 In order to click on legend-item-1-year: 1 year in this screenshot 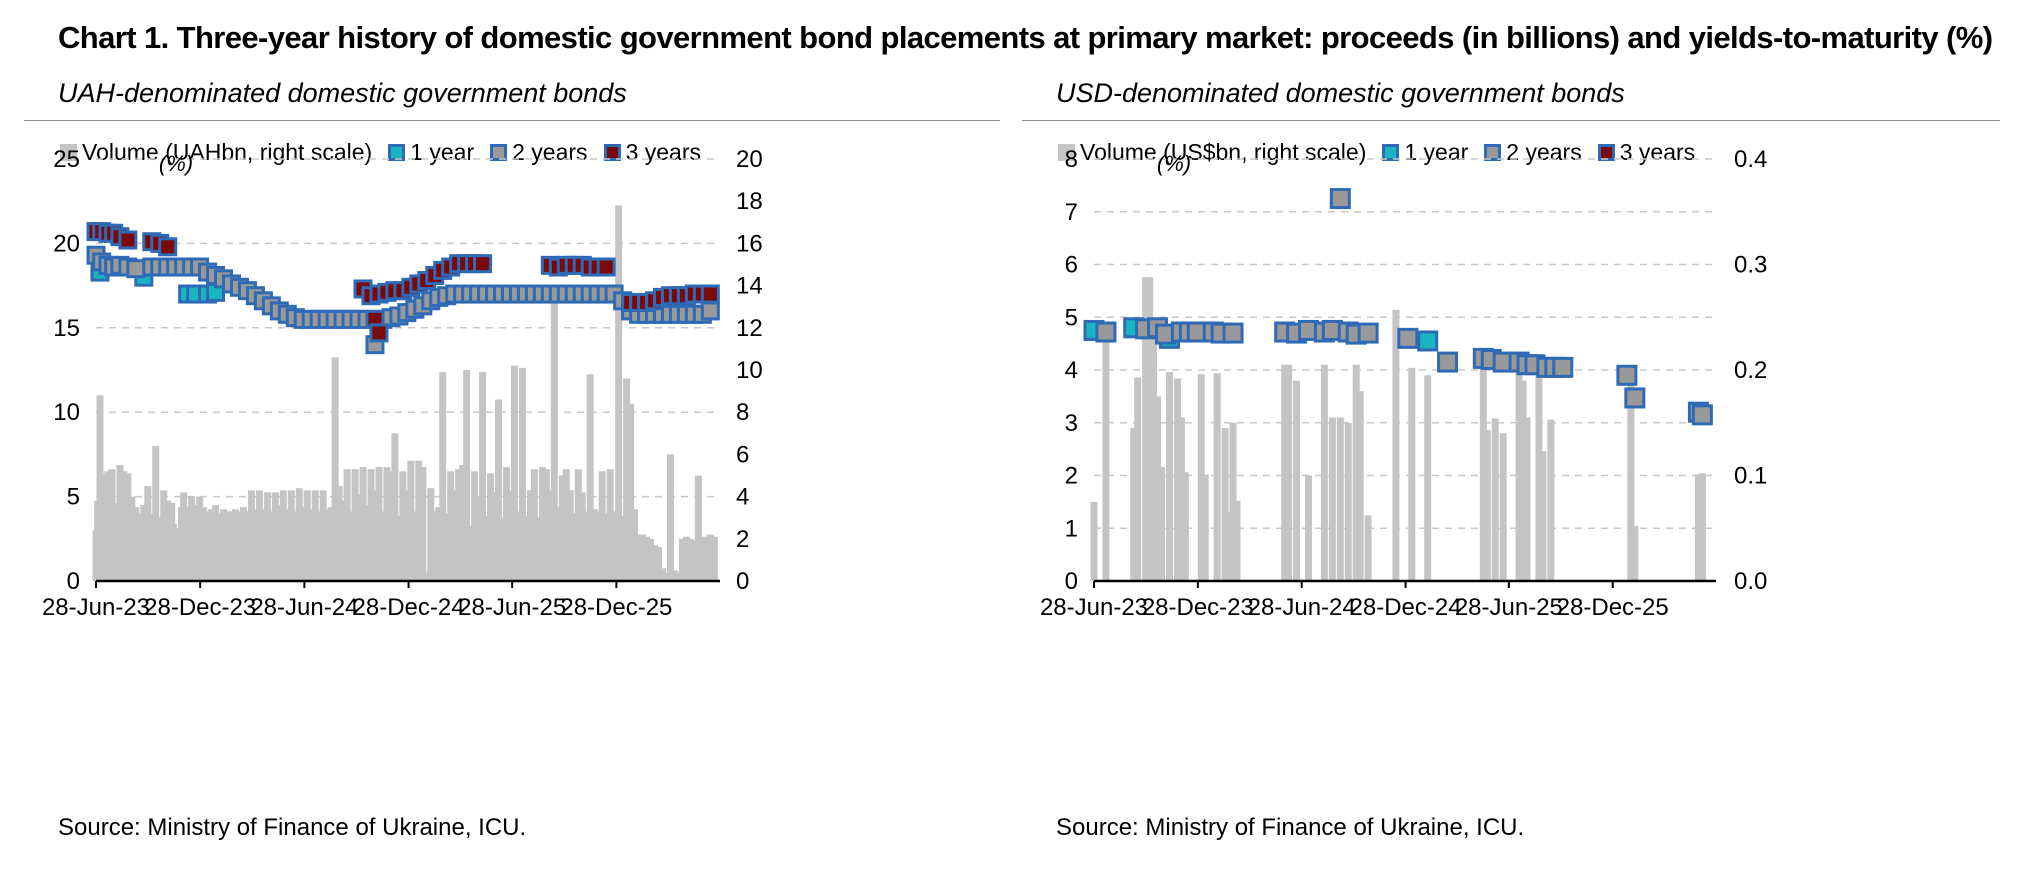, I will do `click(431, 152)`.